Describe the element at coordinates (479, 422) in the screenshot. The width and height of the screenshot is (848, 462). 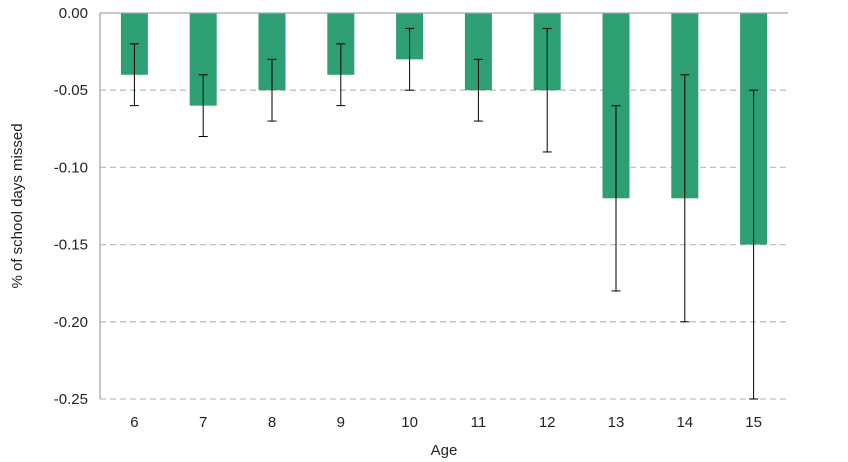
I see `x-tick-label: 11` at that location.